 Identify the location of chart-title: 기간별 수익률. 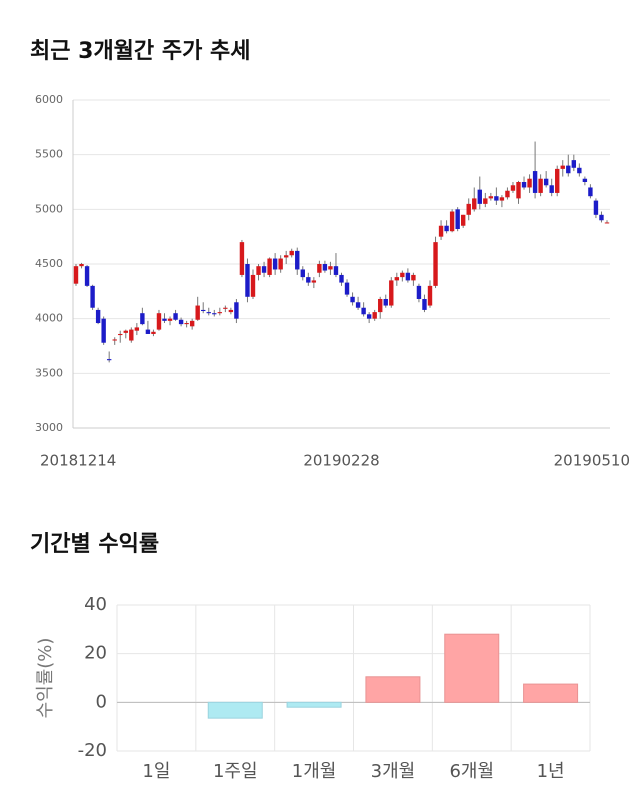
(94, 544).